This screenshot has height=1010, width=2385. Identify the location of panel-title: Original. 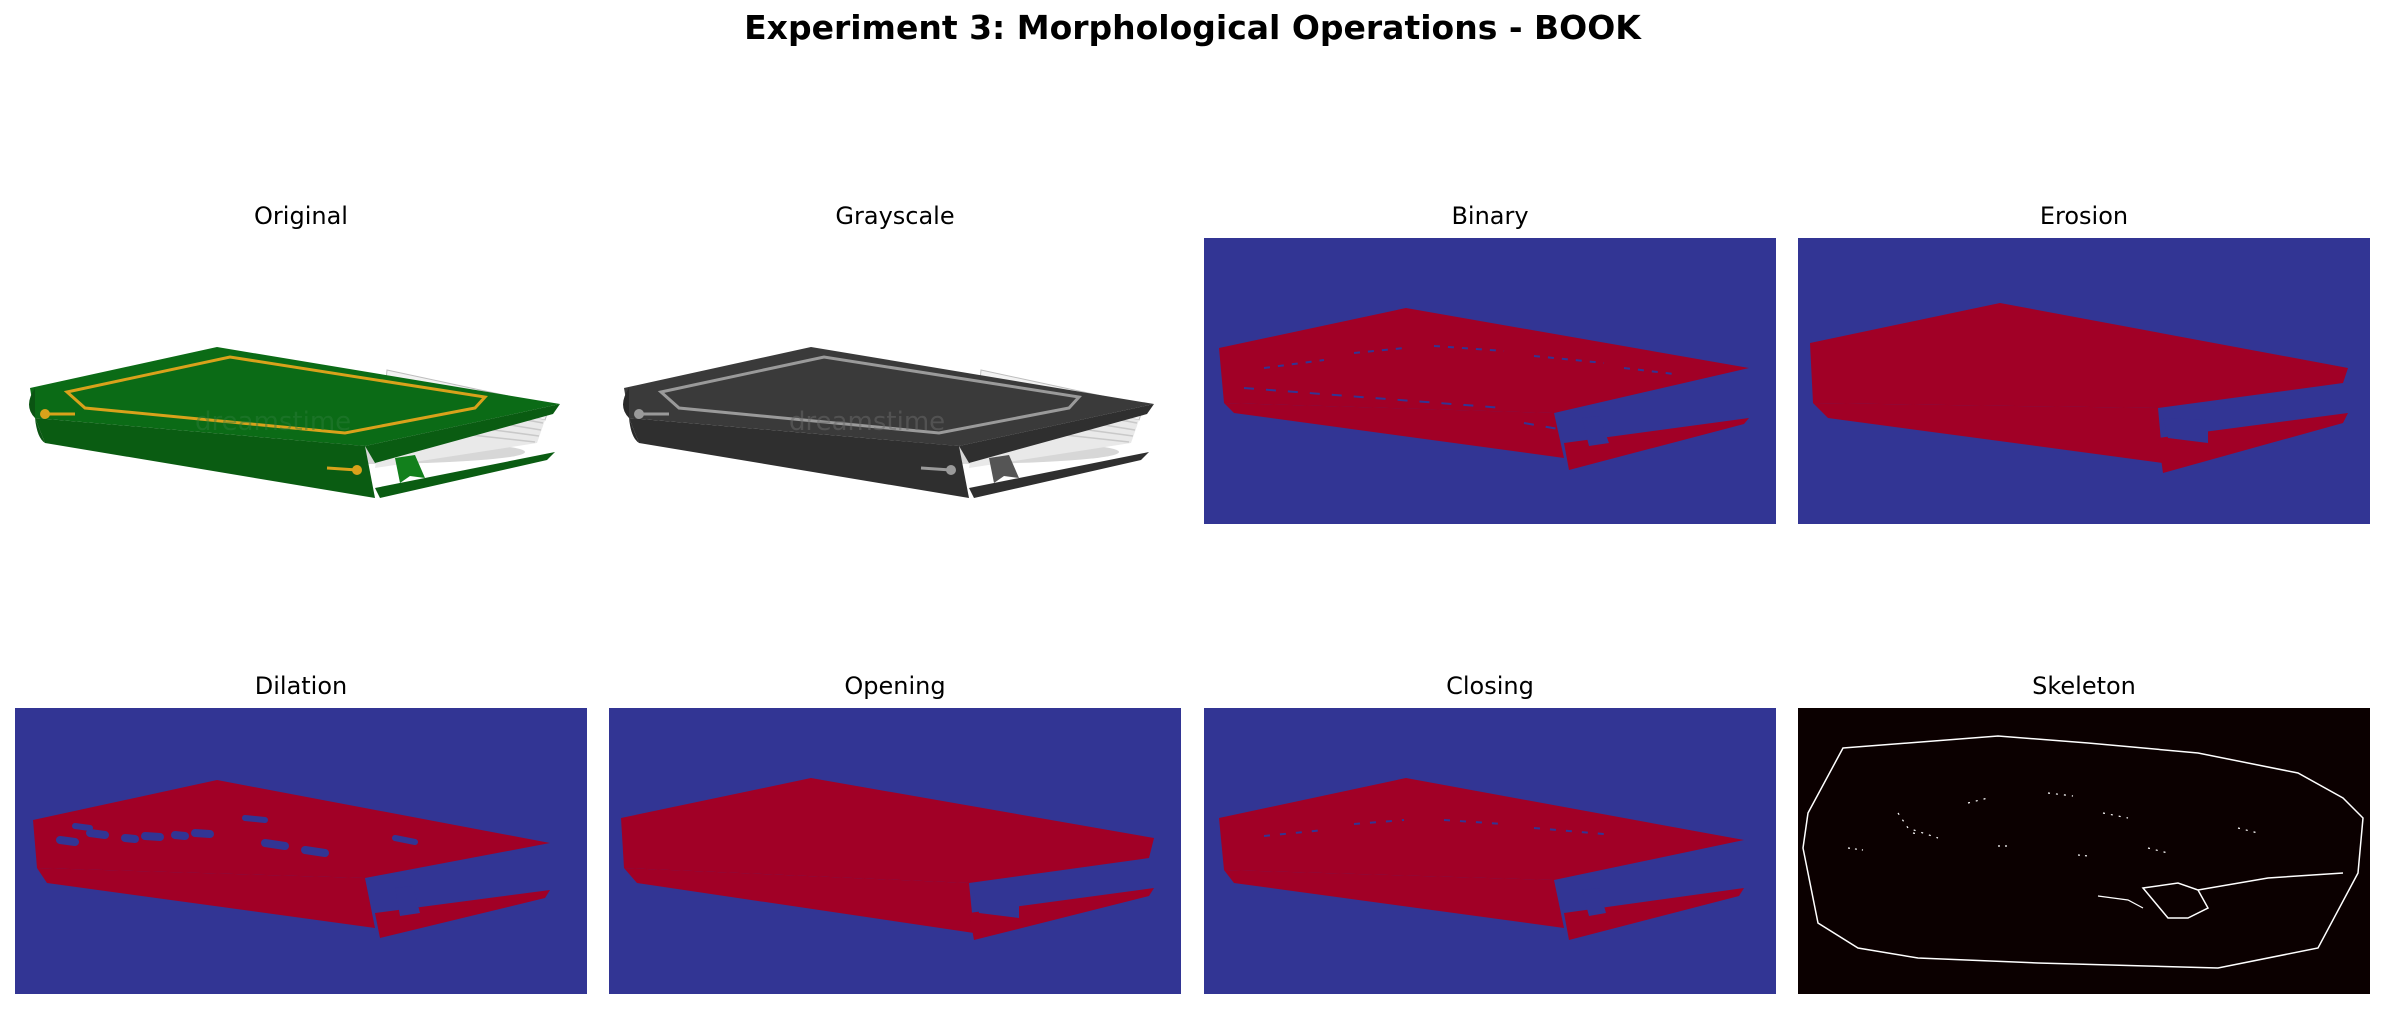
(301, 216).